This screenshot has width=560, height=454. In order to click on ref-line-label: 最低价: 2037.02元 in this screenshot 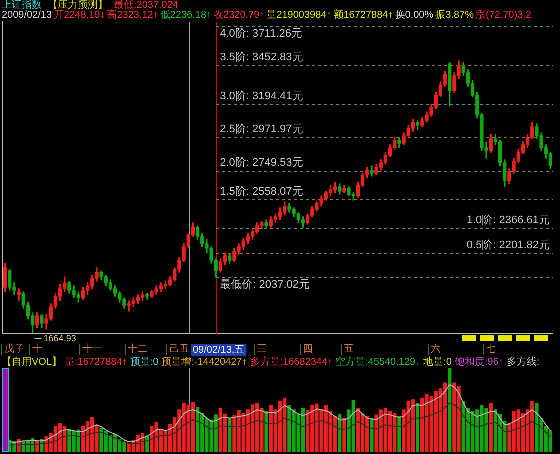, I will do `click(265, 284)`.